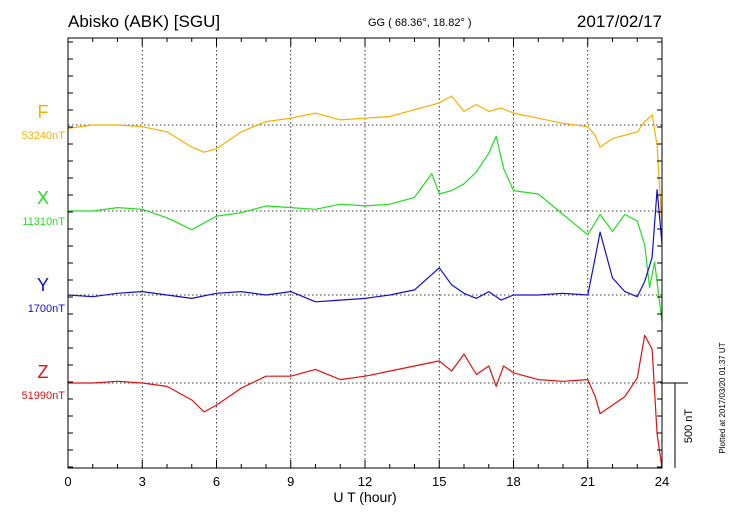 This screenshot has height=520, width=730. Describe the element at coordinates (43, 112) in the screenshot. I see `series-f-label: F` at that location.